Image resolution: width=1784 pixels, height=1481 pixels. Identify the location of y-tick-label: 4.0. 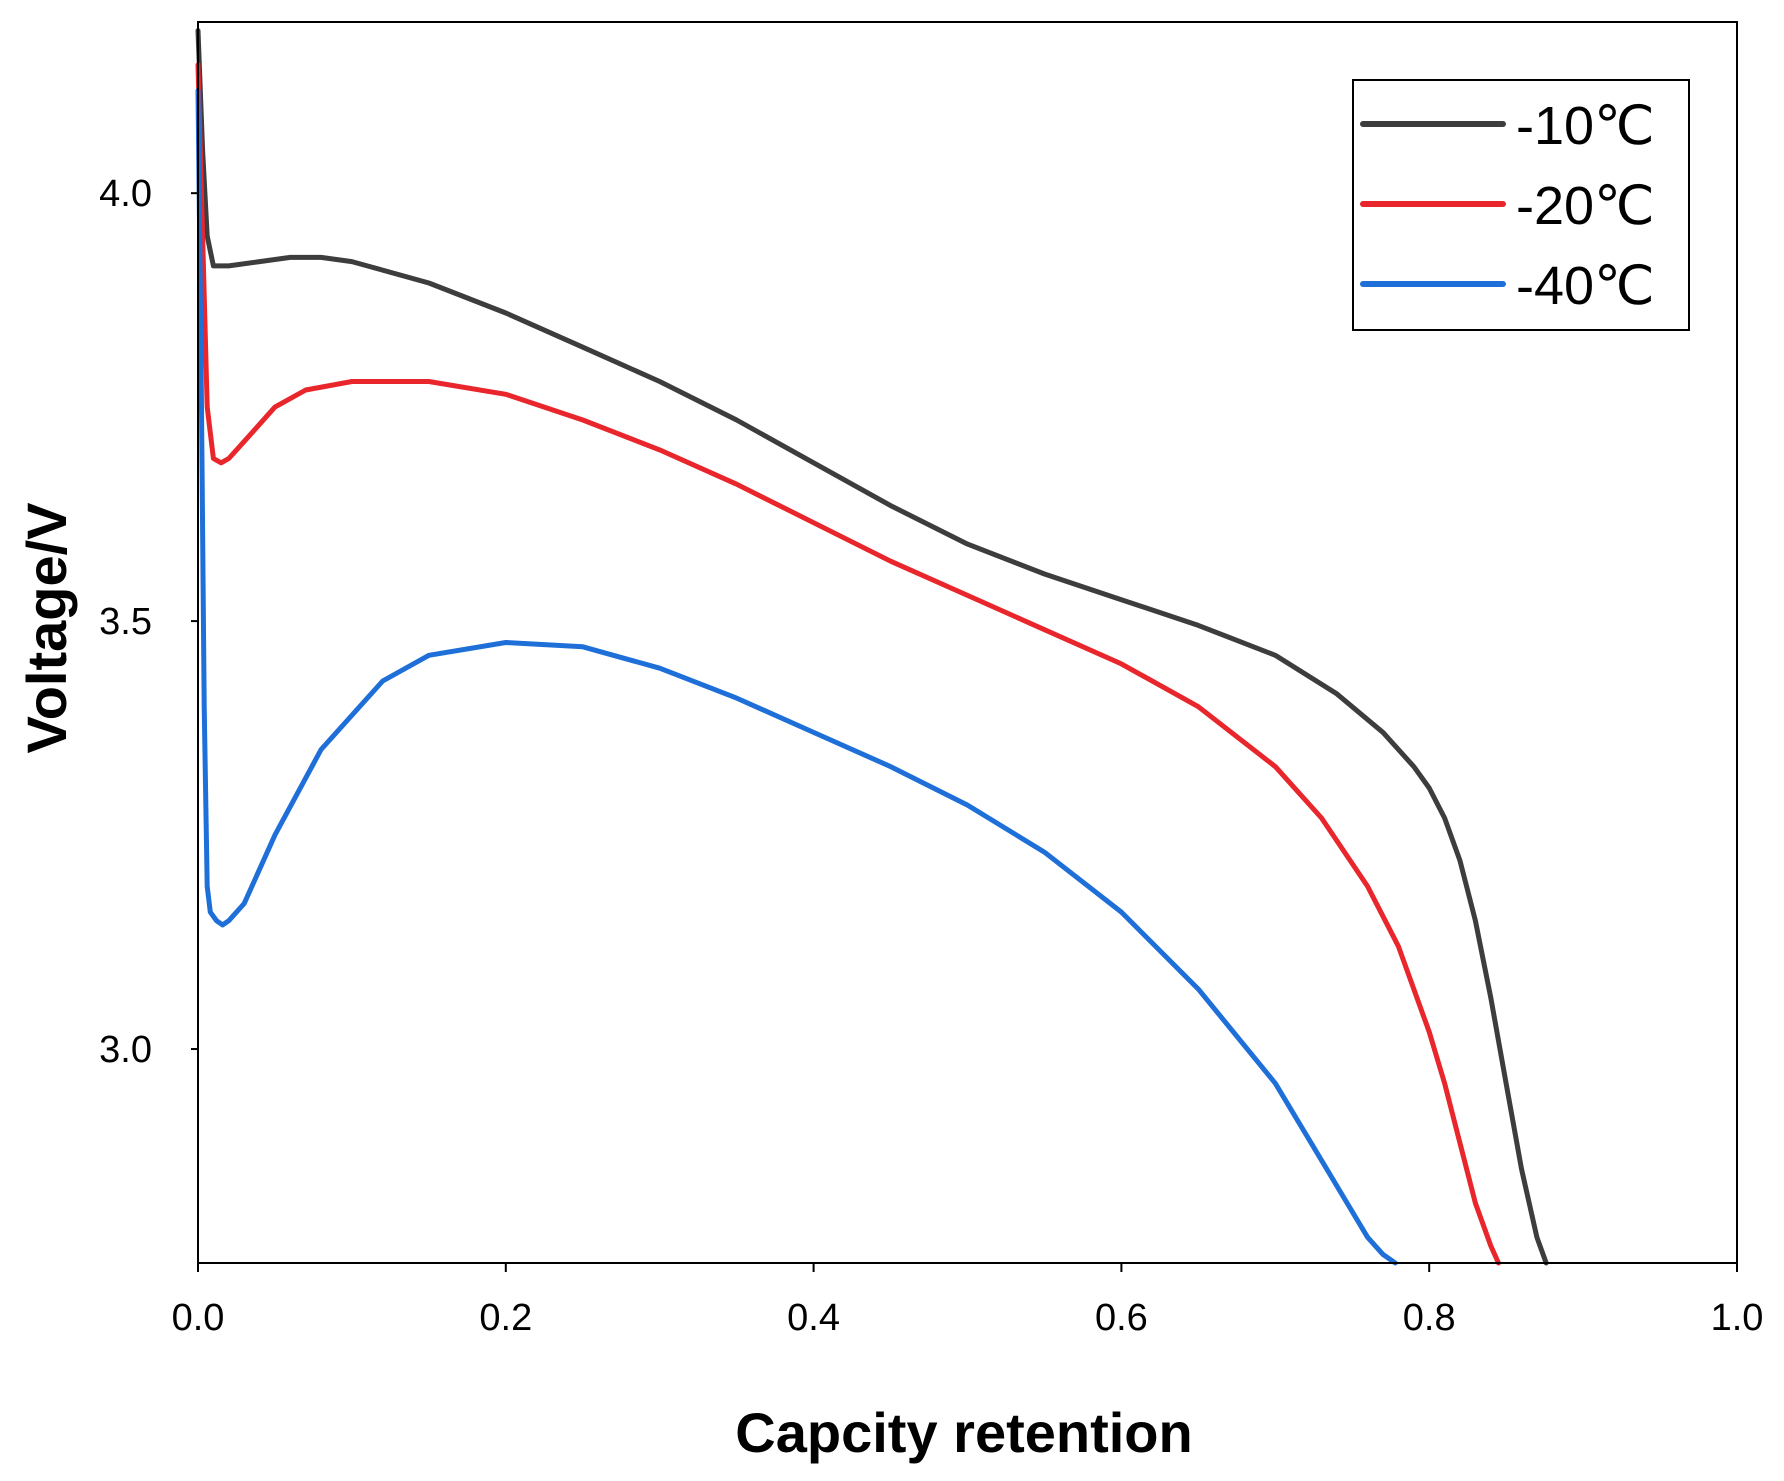
(125, 194).